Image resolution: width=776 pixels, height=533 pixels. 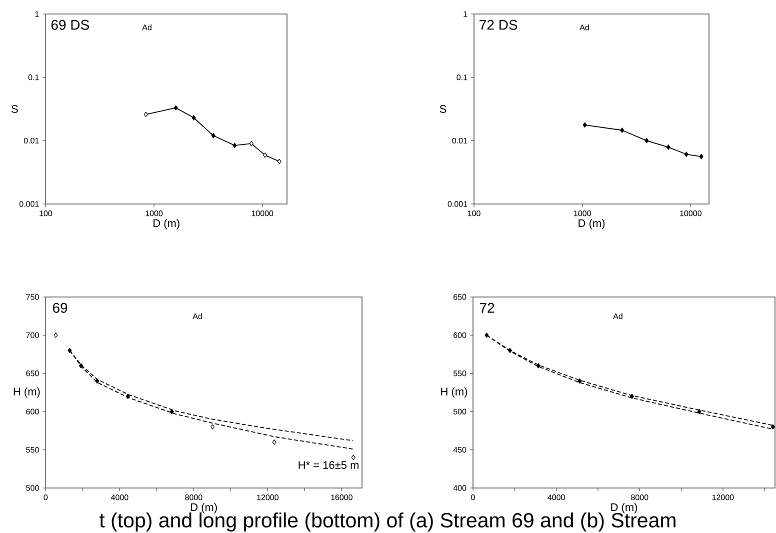 I want to click on chart-title: 69, so click(x=60, y=307).